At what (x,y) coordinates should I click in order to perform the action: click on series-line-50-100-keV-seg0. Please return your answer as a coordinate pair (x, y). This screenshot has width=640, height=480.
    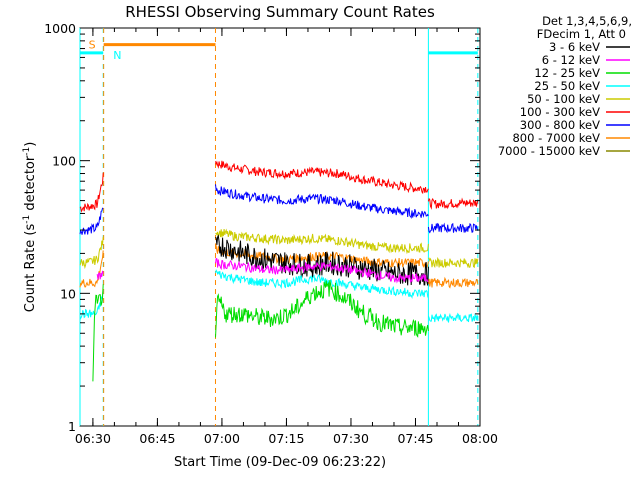
    Looking at the image, I should click on (91, 253).